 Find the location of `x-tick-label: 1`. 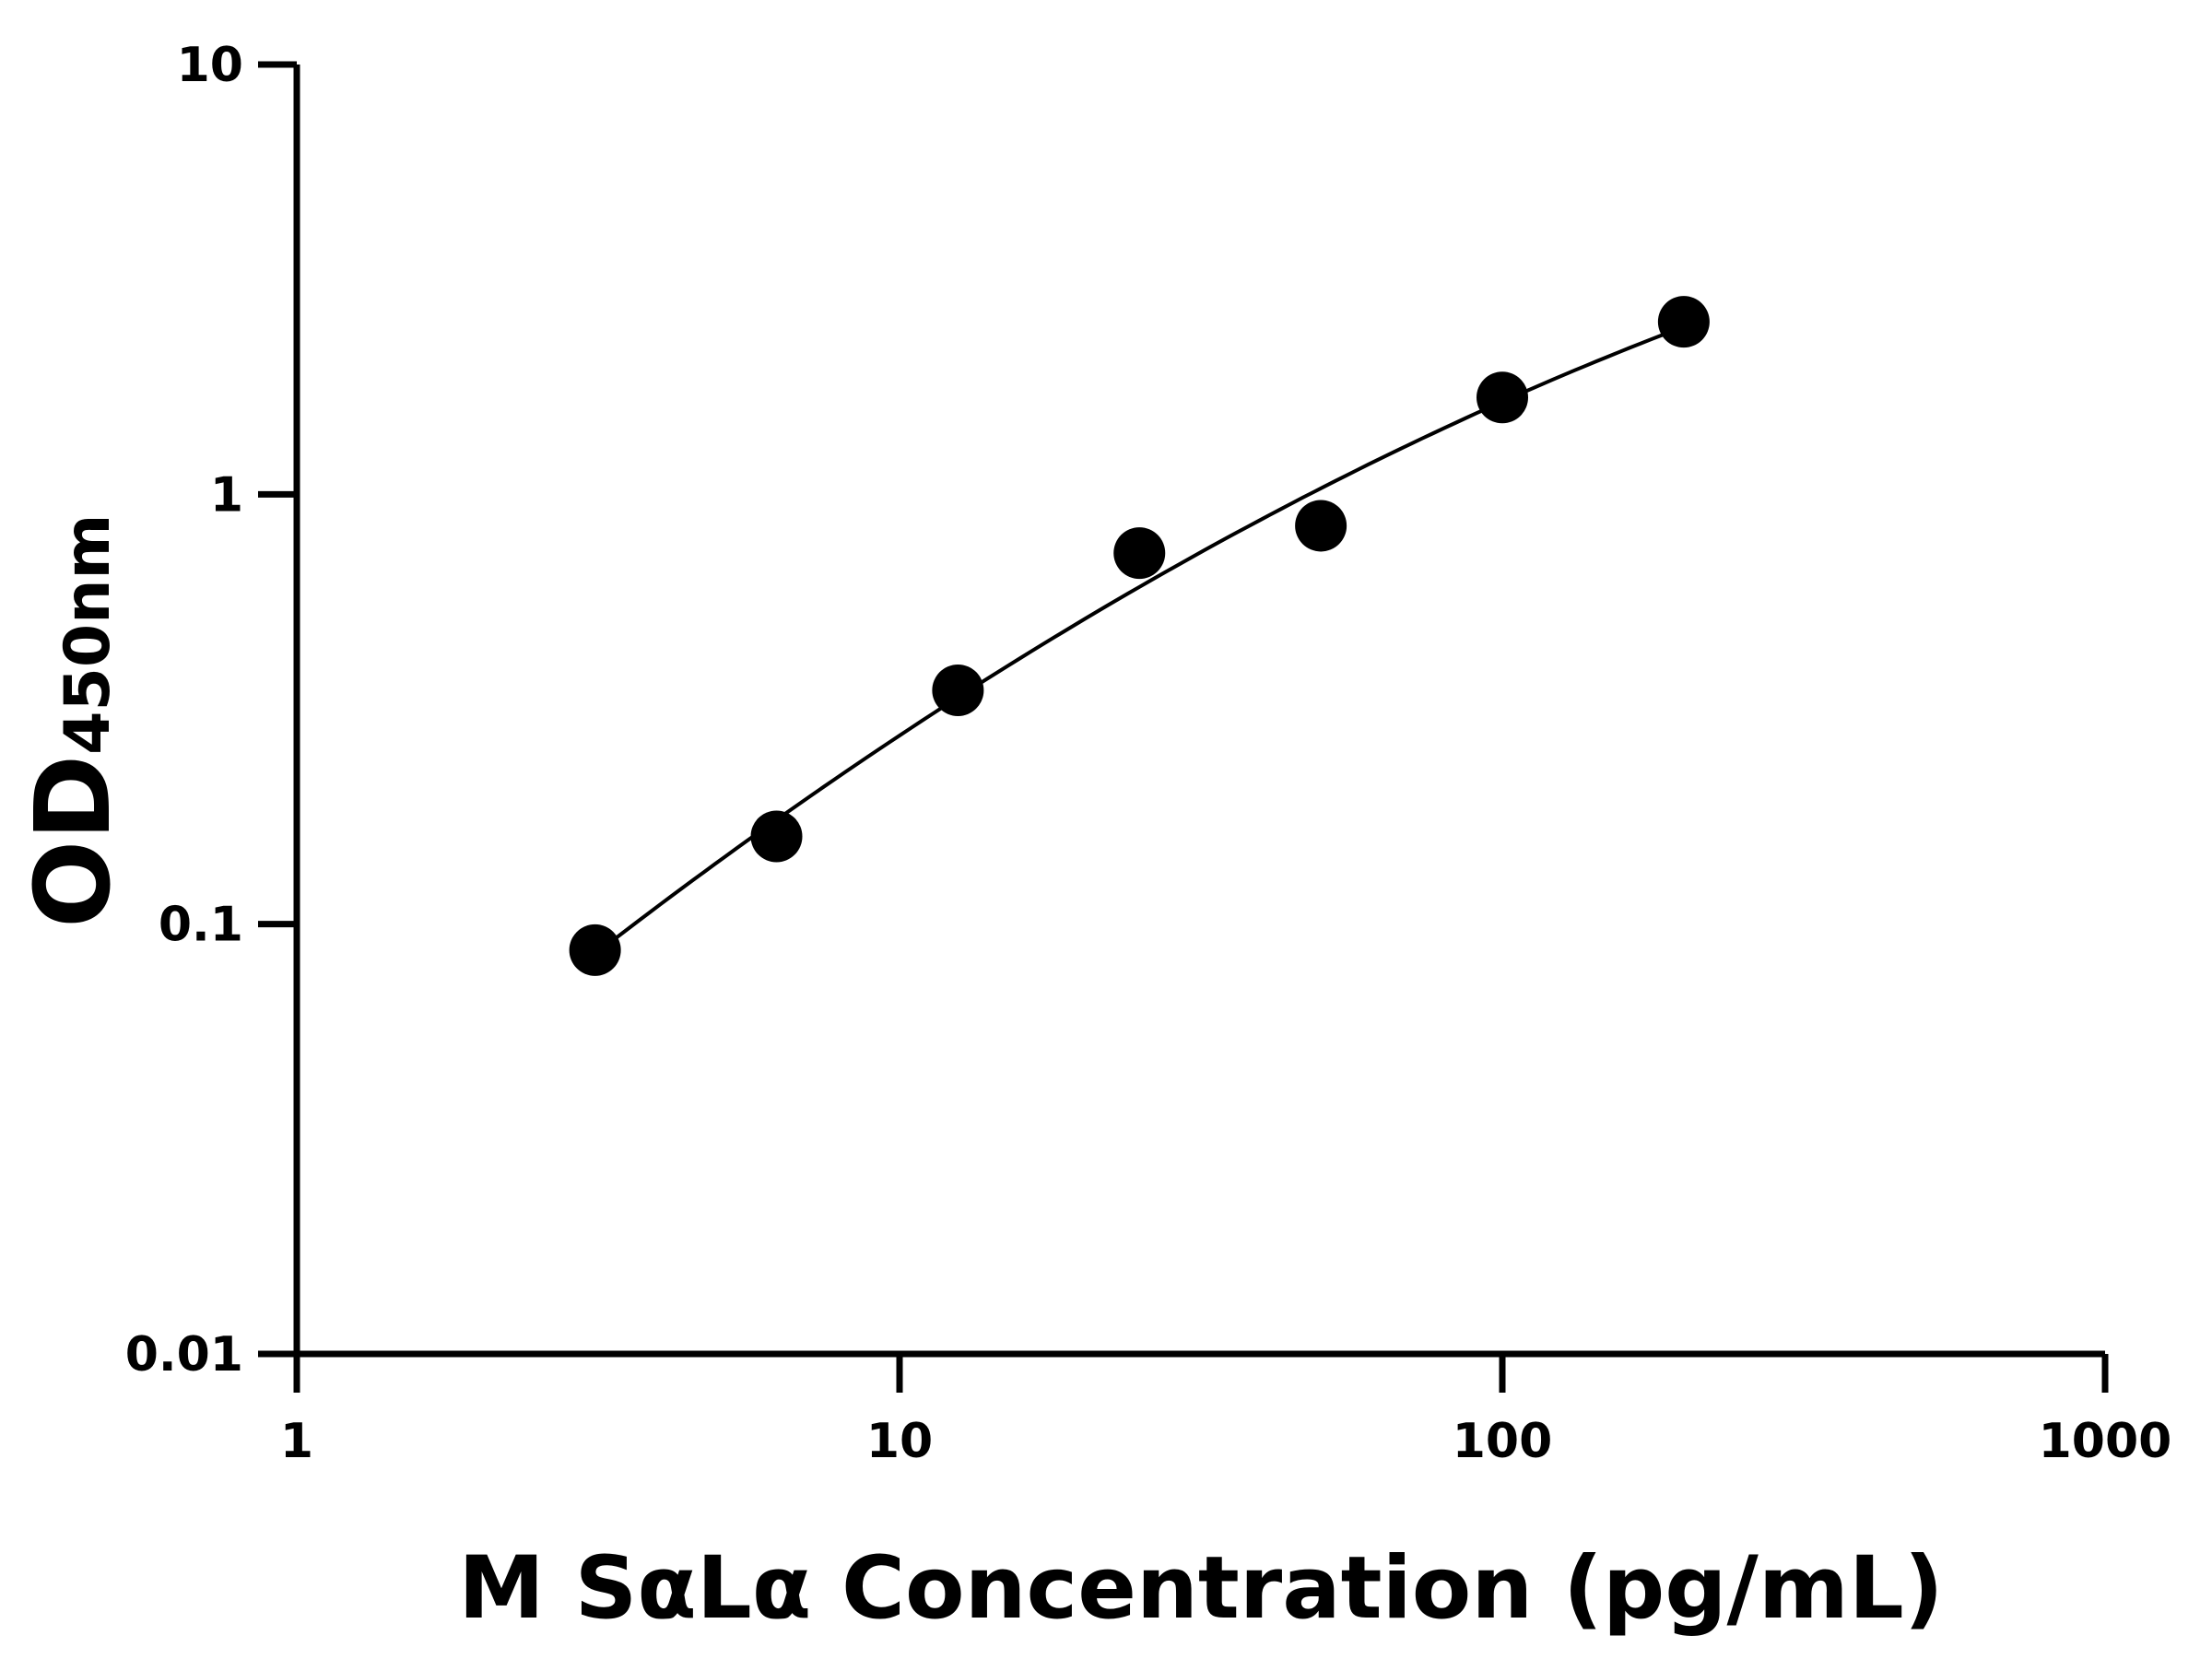

x-tick-label: 1 is located at coordinates (296, 1441).